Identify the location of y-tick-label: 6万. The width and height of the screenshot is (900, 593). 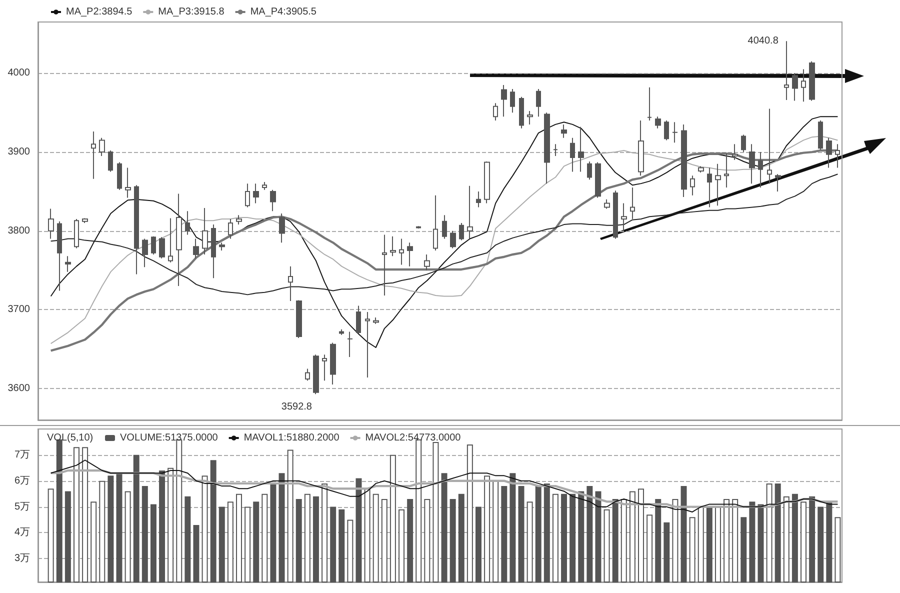
(22, 480).